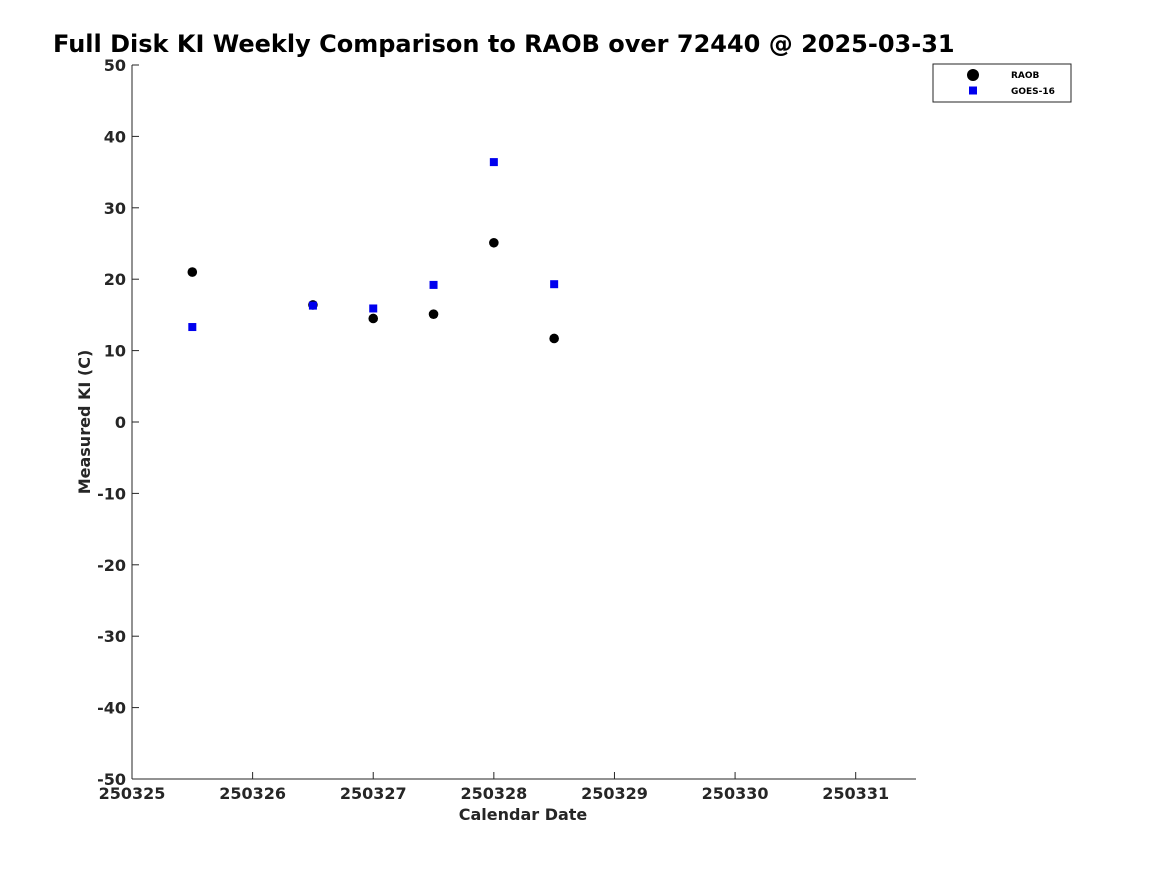 This screenshot has height=875, width=1167. I want to click on y-axis-ticks: -50 -40 -30 -20 -10 0 10 20 30 40 50, so click(118, 422).